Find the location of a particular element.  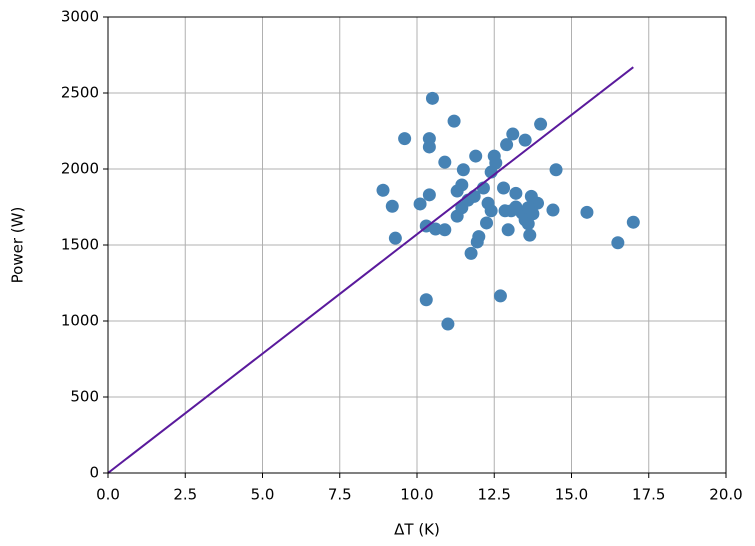

y-tick-label: 1500 is located at coordinates (80, 245).